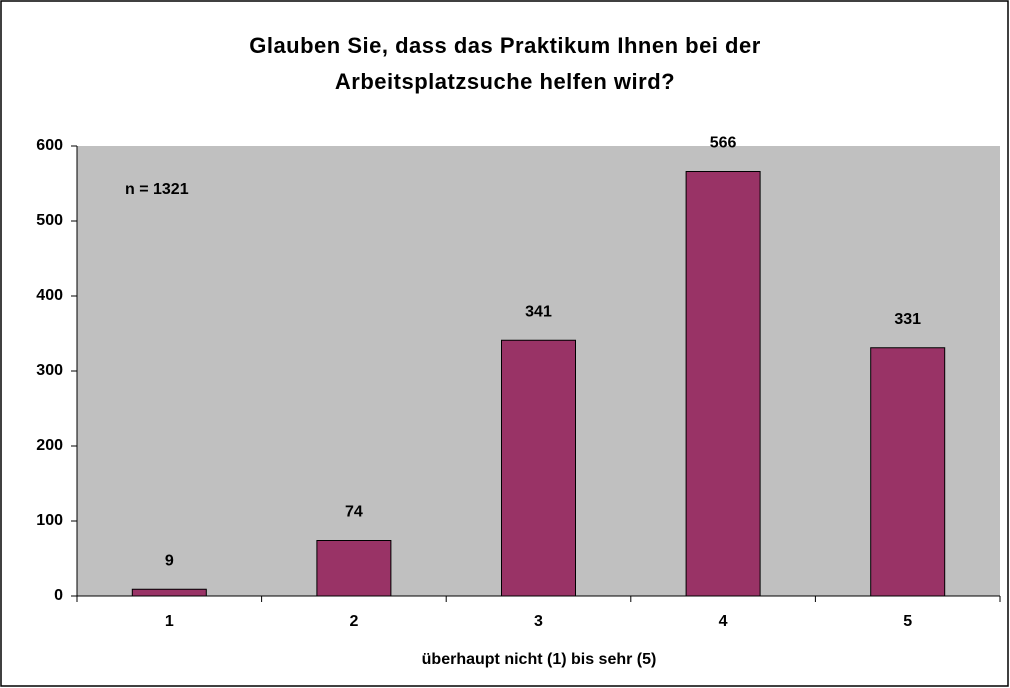 This screenshot has width=1010, height=688. I want to click on y-tick-label: 400, so click(49, 295).